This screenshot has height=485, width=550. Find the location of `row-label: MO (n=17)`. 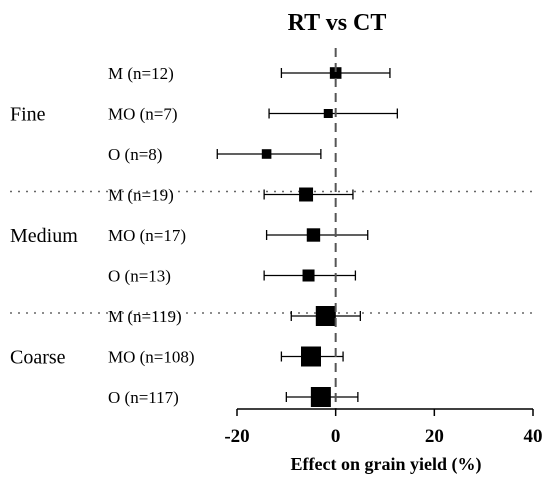

row-label: MO (n=17) is located at coordinates (147, 235).